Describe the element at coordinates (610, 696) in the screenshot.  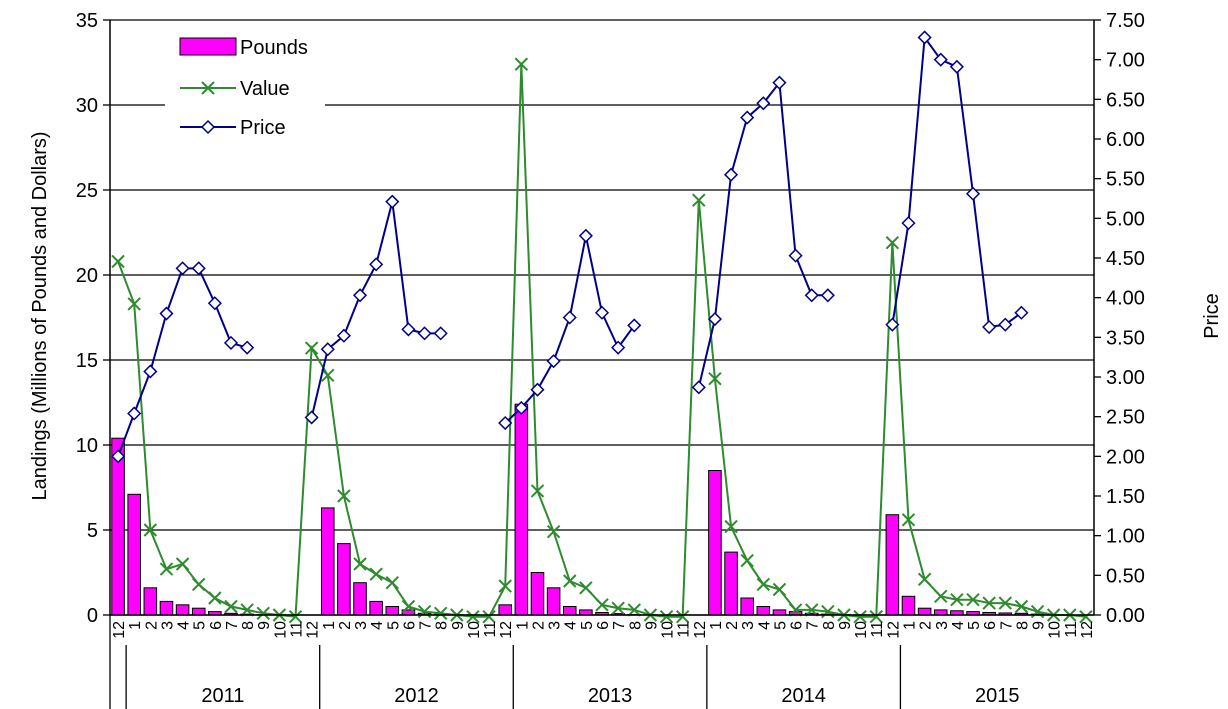
I see `year-label-2013: 2013` at that location.